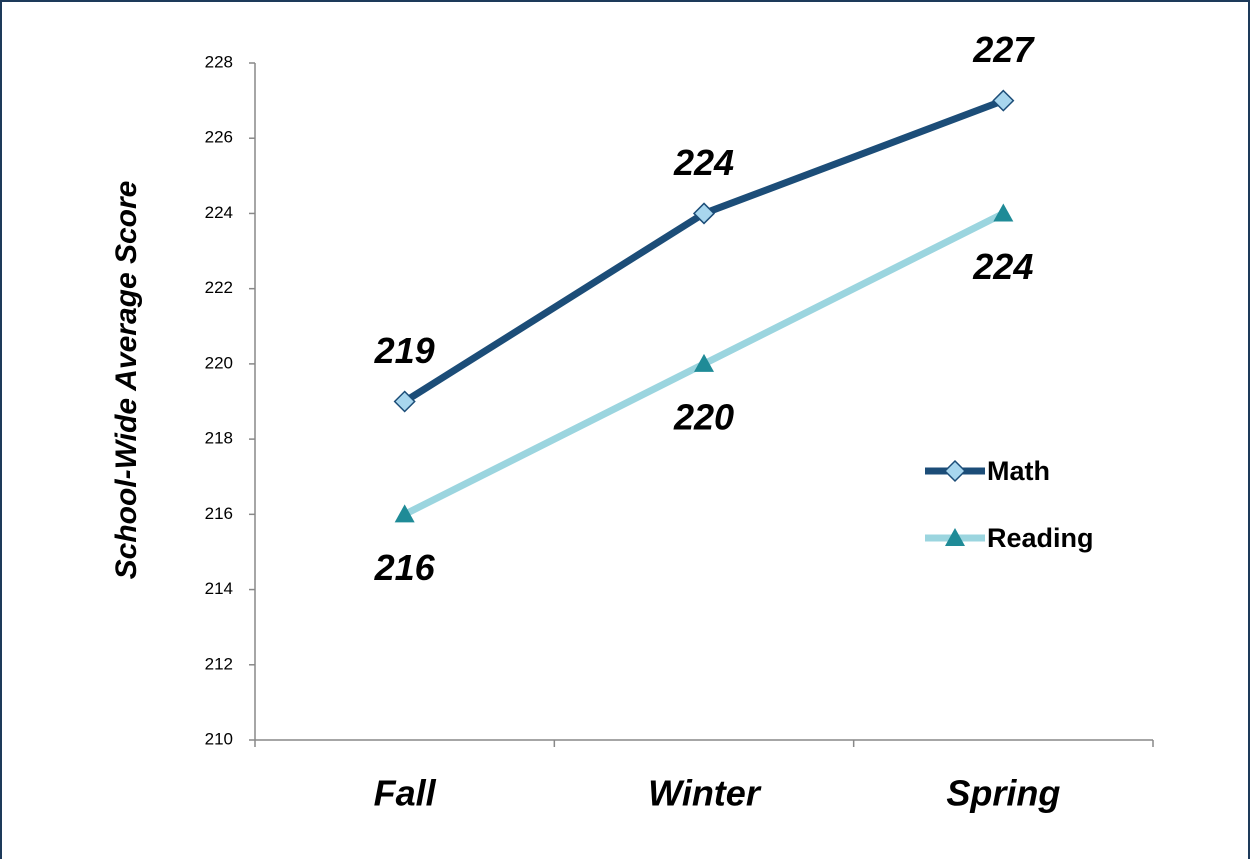  I want to click on y-axis-title: School-Wide Average Score, so click(126, 380).